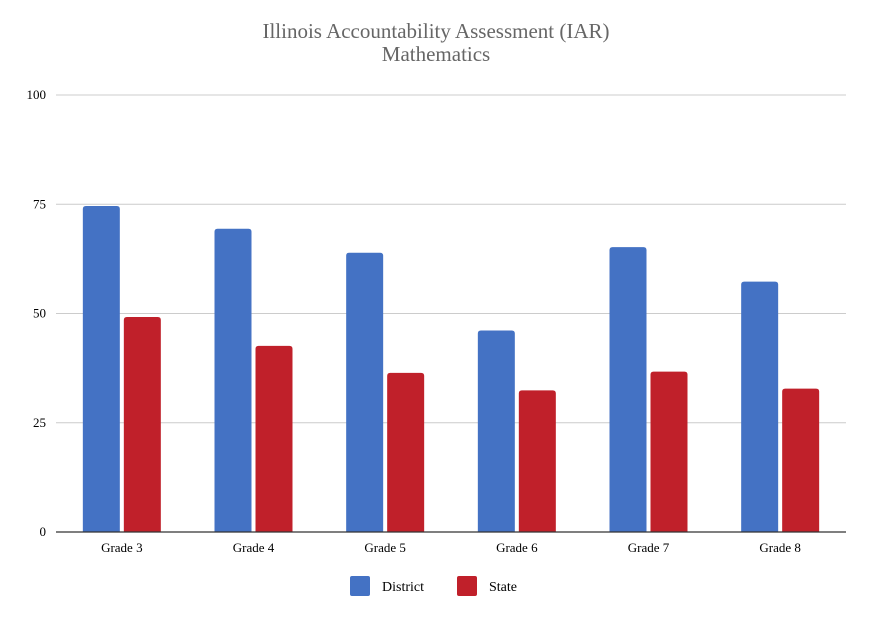 The width and height of the screenshot is (876, 628). Describe the element at coordinates (39, 422) in the screenshot. I see `y-tick-label: 25` at that location.